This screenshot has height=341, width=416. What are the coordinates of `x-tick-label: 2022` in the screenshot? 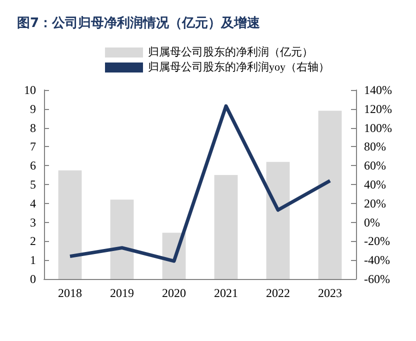 It's located at (278, 293).